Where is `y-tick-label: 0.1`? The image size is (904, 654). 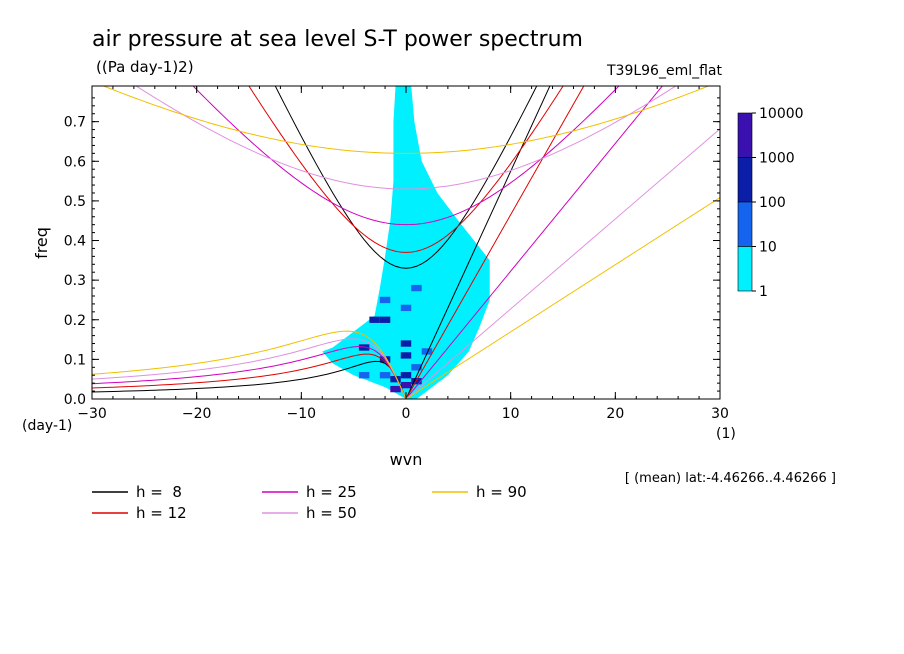
y-tick-label: 0.1 is located at coordinates (75, 360).